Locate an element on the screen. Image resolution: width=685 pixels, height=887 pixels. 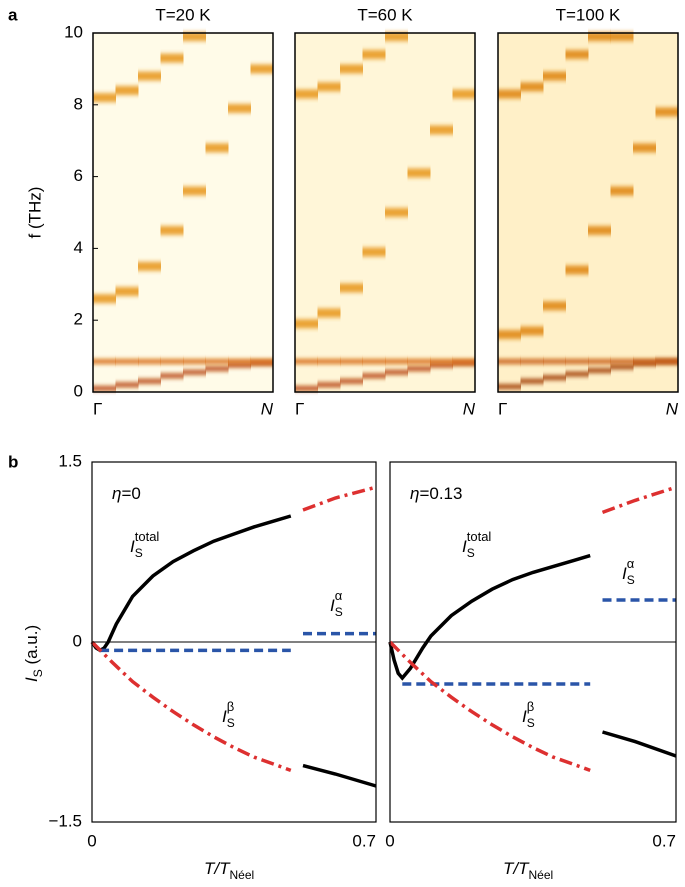
series-label-main: I is located at coordinates (224, 716).